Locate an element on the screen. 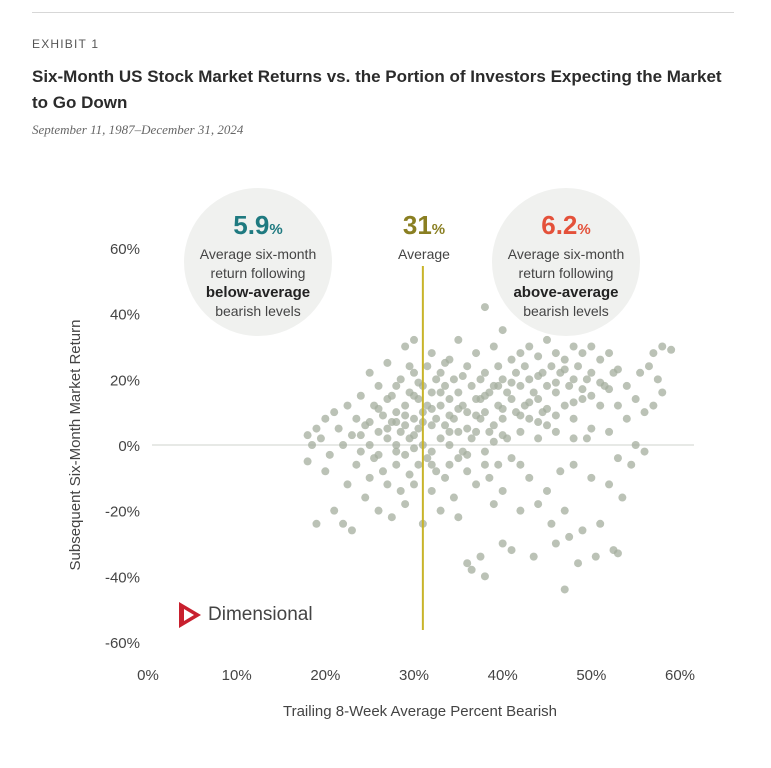 The image size is (771, 768). y-axis-label: Subsequent Six-Month Market Return is located at coordinates (75, 445).